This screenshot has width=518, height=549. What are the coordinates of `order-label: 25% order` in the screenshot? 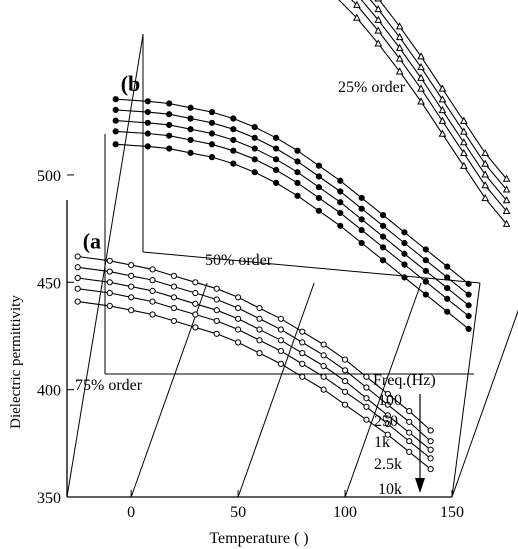 It's located at (372, 87).